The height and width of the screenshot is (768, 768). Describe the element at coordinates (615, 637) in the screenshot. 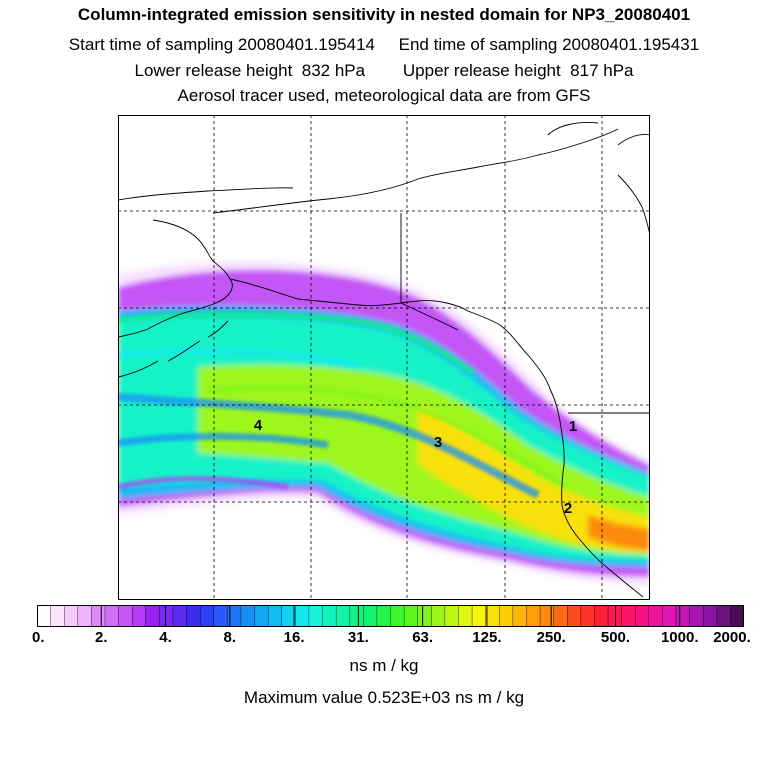

I see `colorbar-tick-label: 500.` at that location.